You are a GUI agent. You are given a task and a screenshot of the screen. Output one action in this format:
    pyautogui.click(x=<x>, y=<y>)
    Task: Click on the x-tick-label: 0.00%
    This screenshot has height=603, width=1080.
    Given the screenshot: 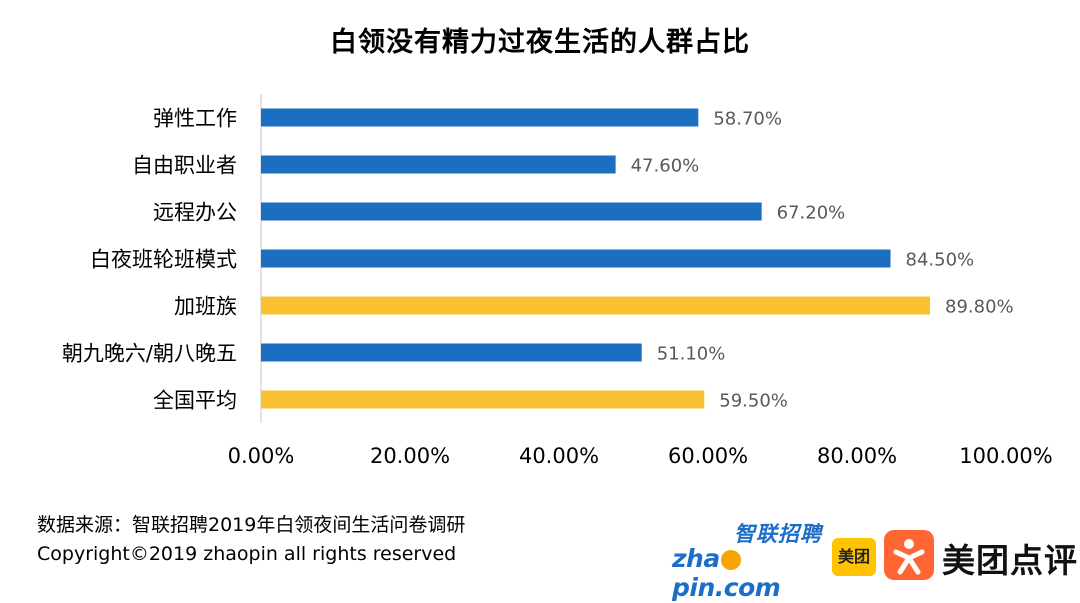 What is the action you would take?
    pyautogui.click(x=261, y=456)
    